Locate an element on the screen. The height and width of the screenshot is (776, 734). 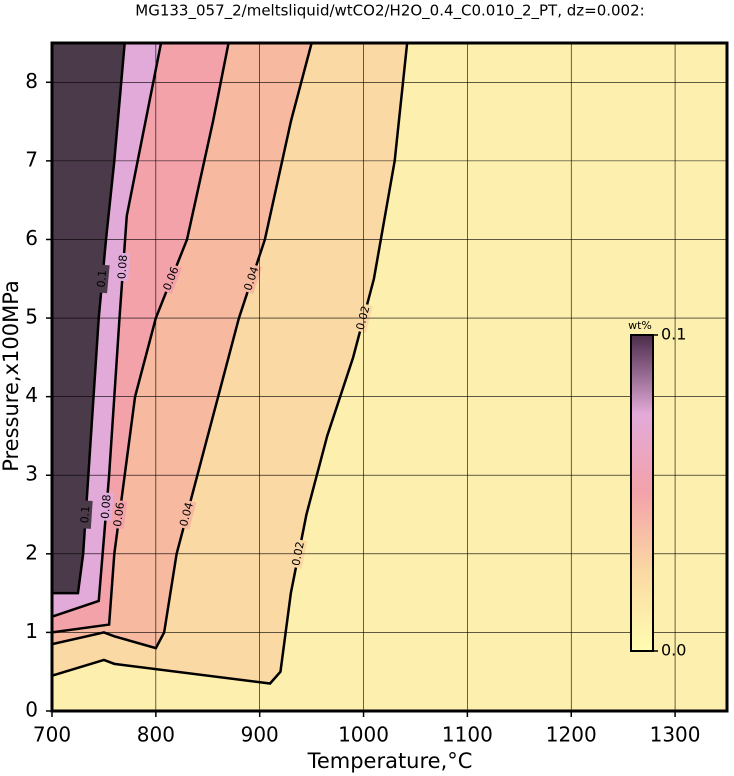
x-tick-label: 800 is located at coordinates (156, 735).